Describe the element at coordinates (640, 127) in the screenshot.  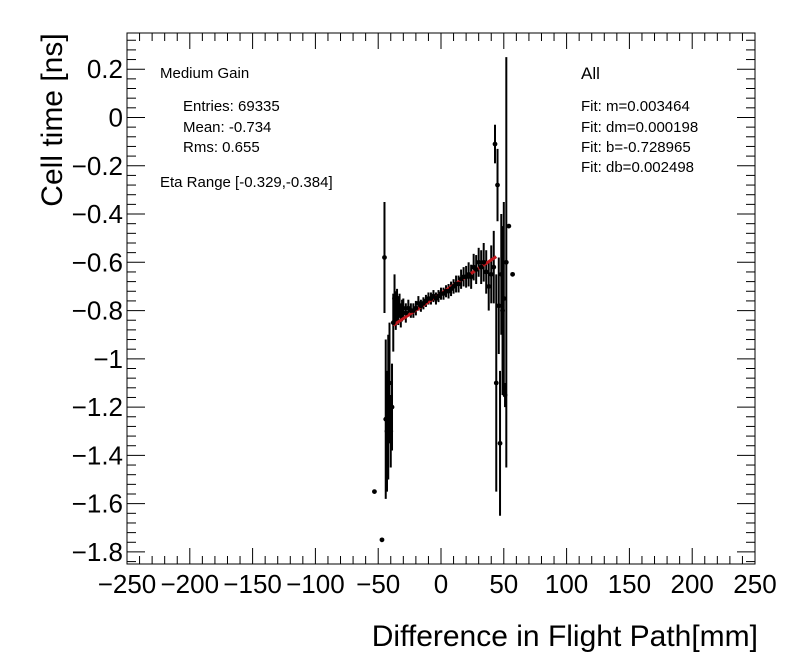
I see `fit-dm-label: Fit: dm=0.000198` at that location.